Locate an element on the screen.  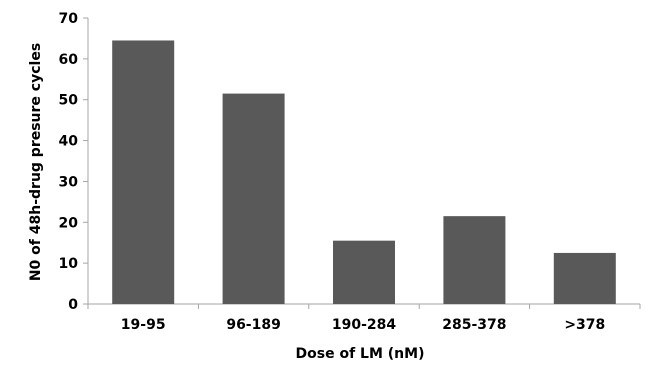
x-tick-label: 285-378 is located at coordinates (474, 325).